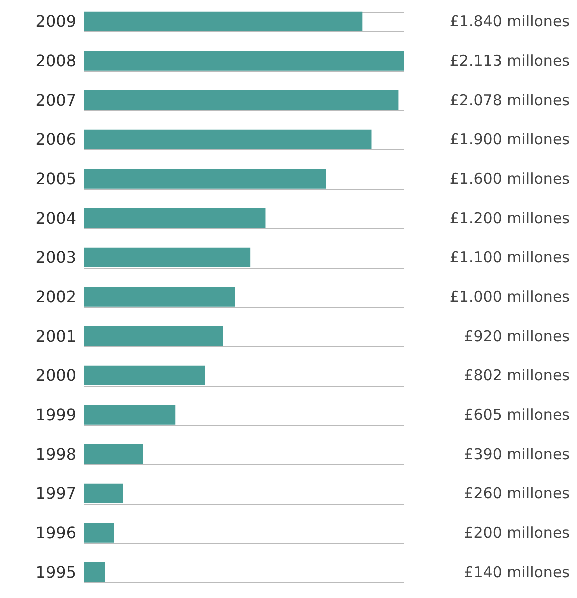 The width and height of the screenshot is (577, 598). I want to click on data-label: £200 millones, so click(517, 533).